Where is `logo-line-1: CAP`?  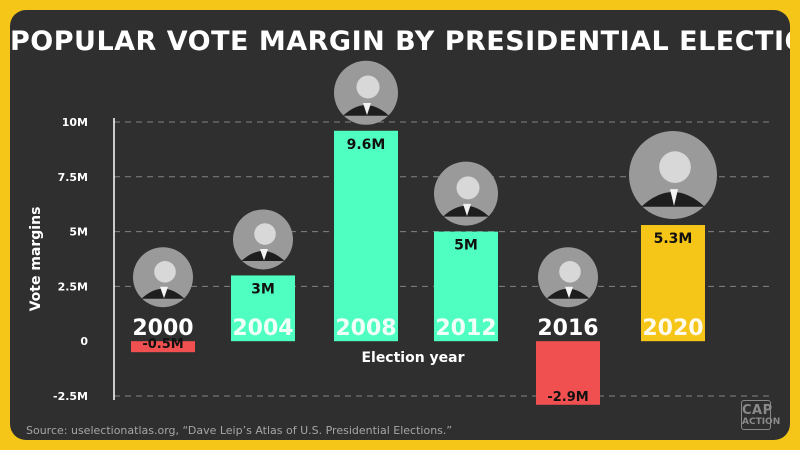 logo-line-1: CAP is located at coordinates (757, 410).